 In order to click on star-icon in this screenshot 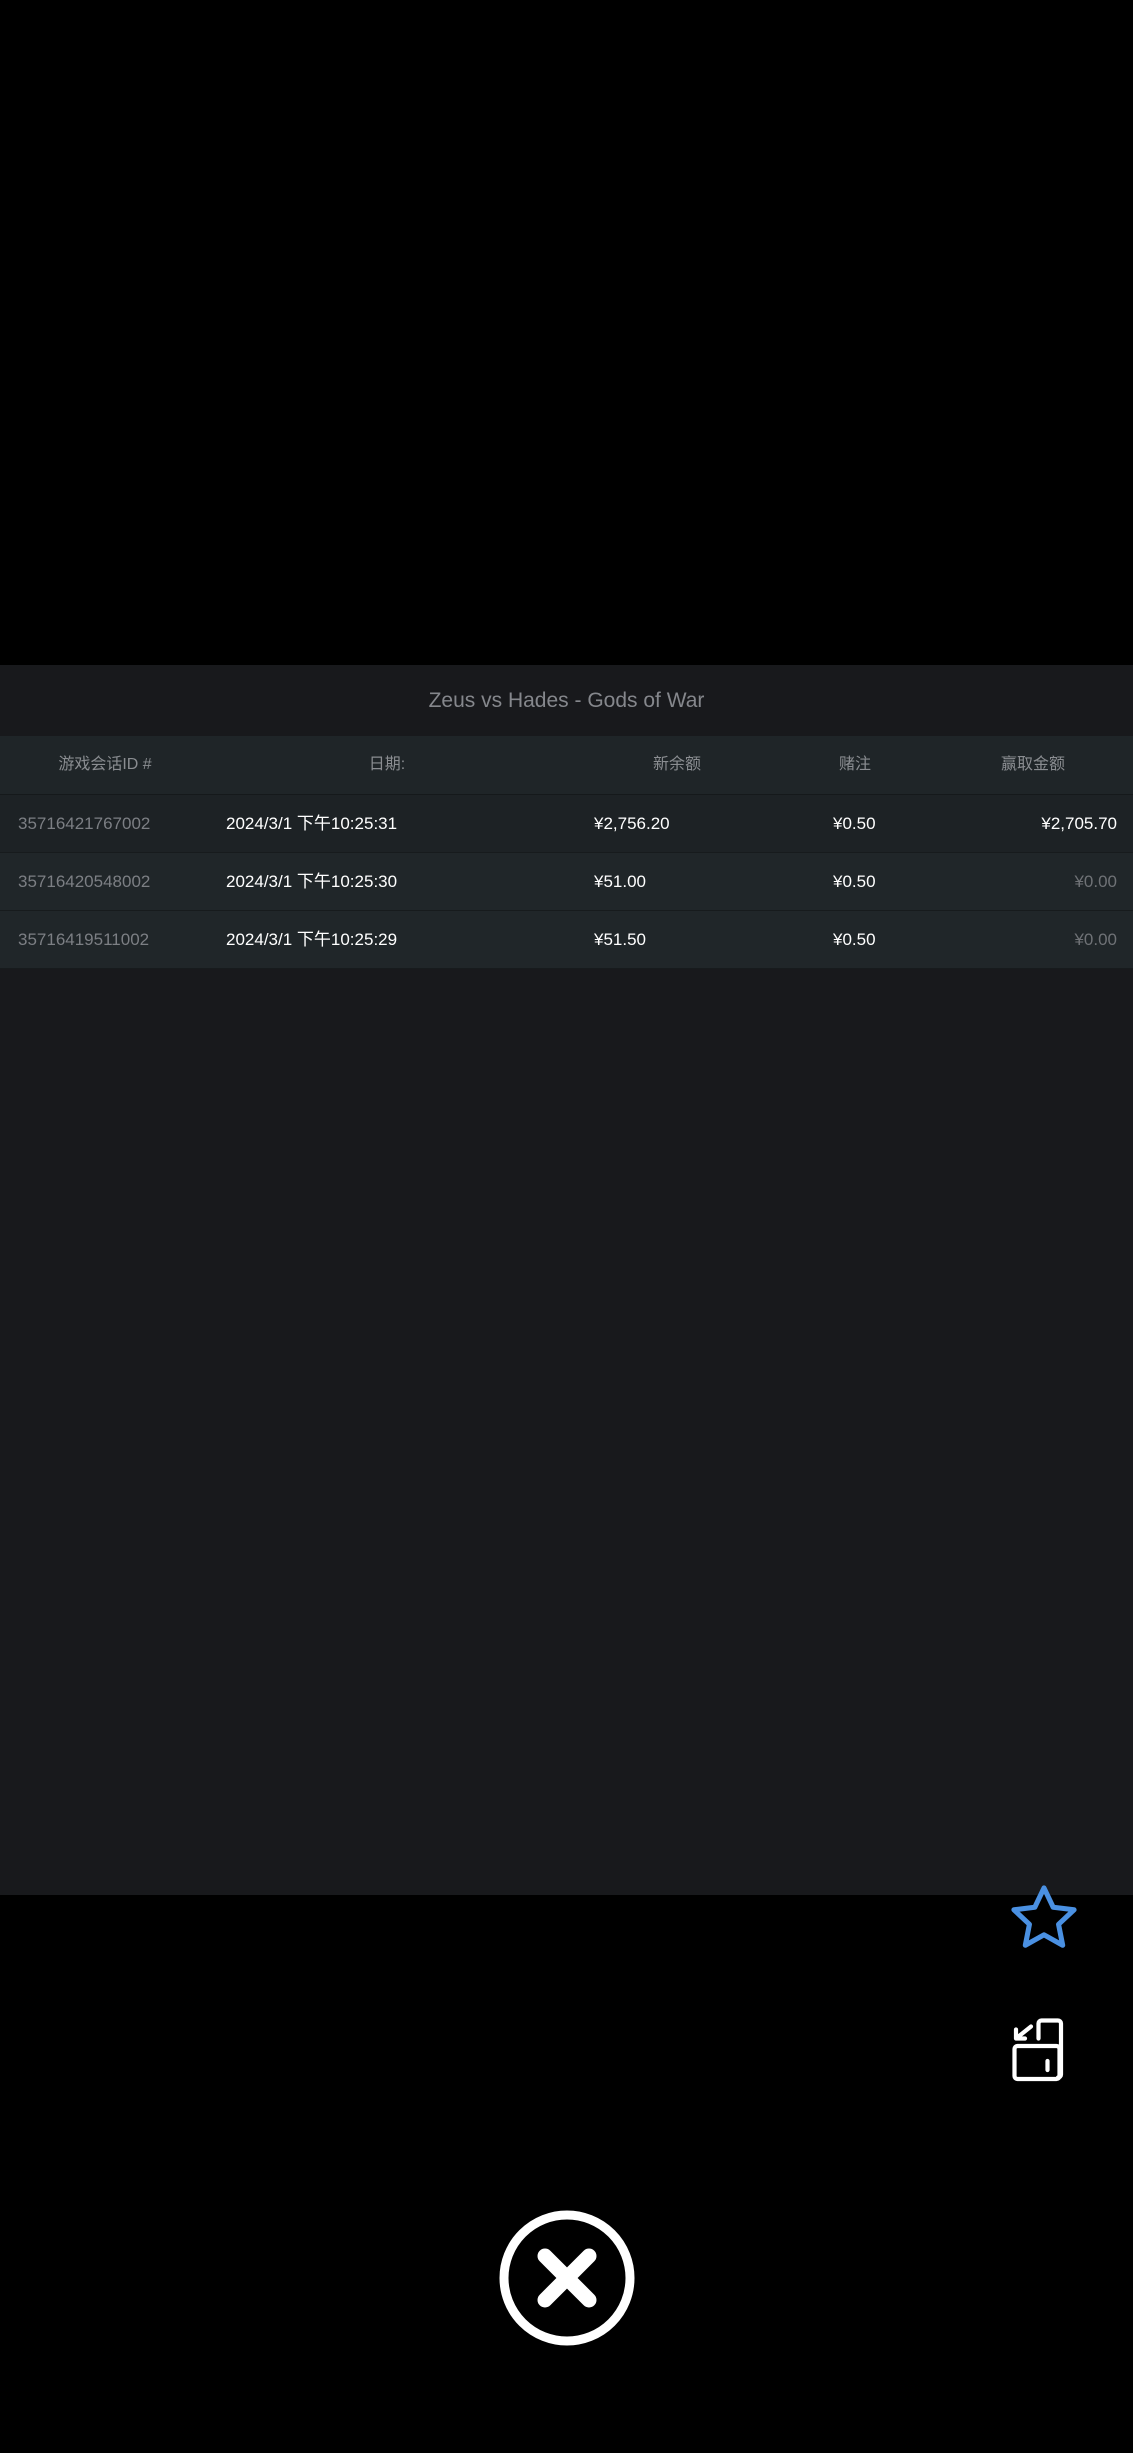, I will do `click(1044, 1918)`.